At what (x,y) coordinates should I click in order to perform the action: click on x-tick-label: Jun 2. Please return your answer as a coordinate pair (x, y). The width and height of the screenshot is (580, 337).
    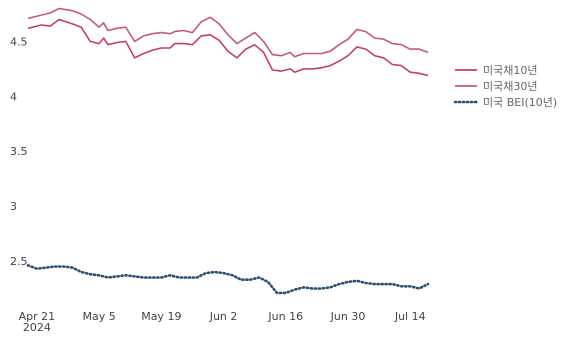
    Looking at the image, I should click on (223, 316).